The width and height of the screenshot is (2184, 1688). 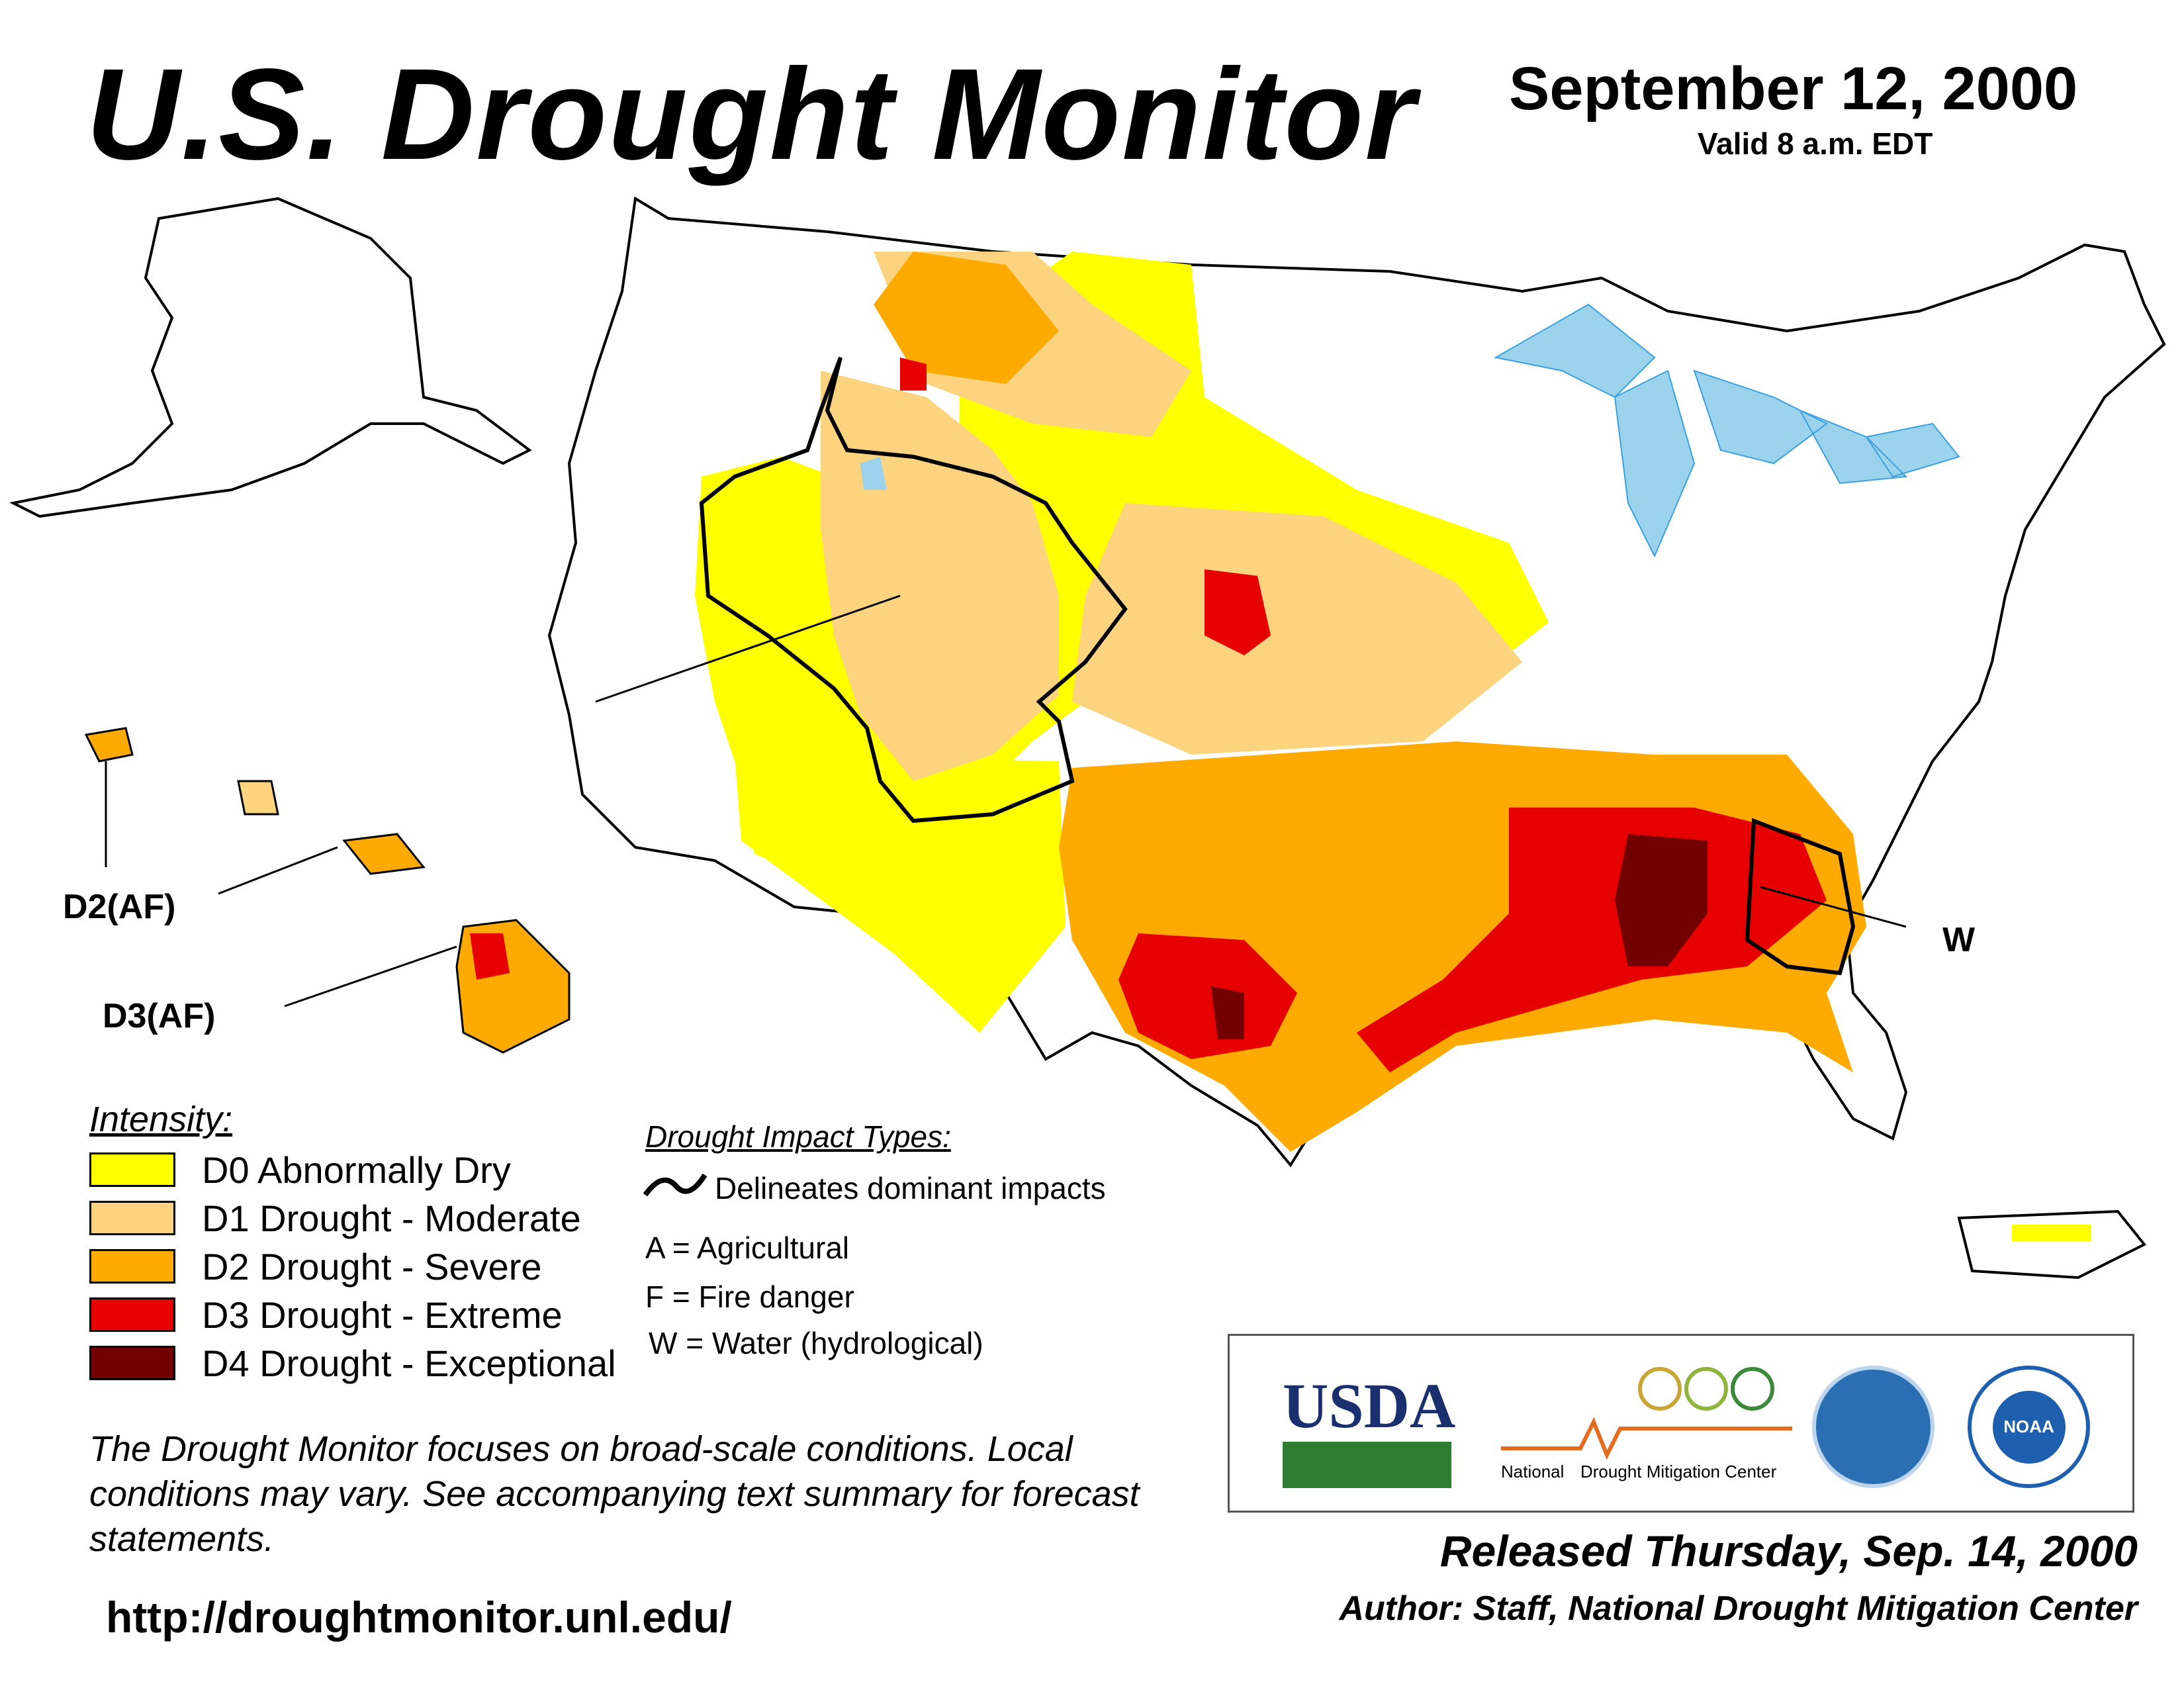 I want to click on map-date: September 12, 2000, so click(x=1794, y=88).